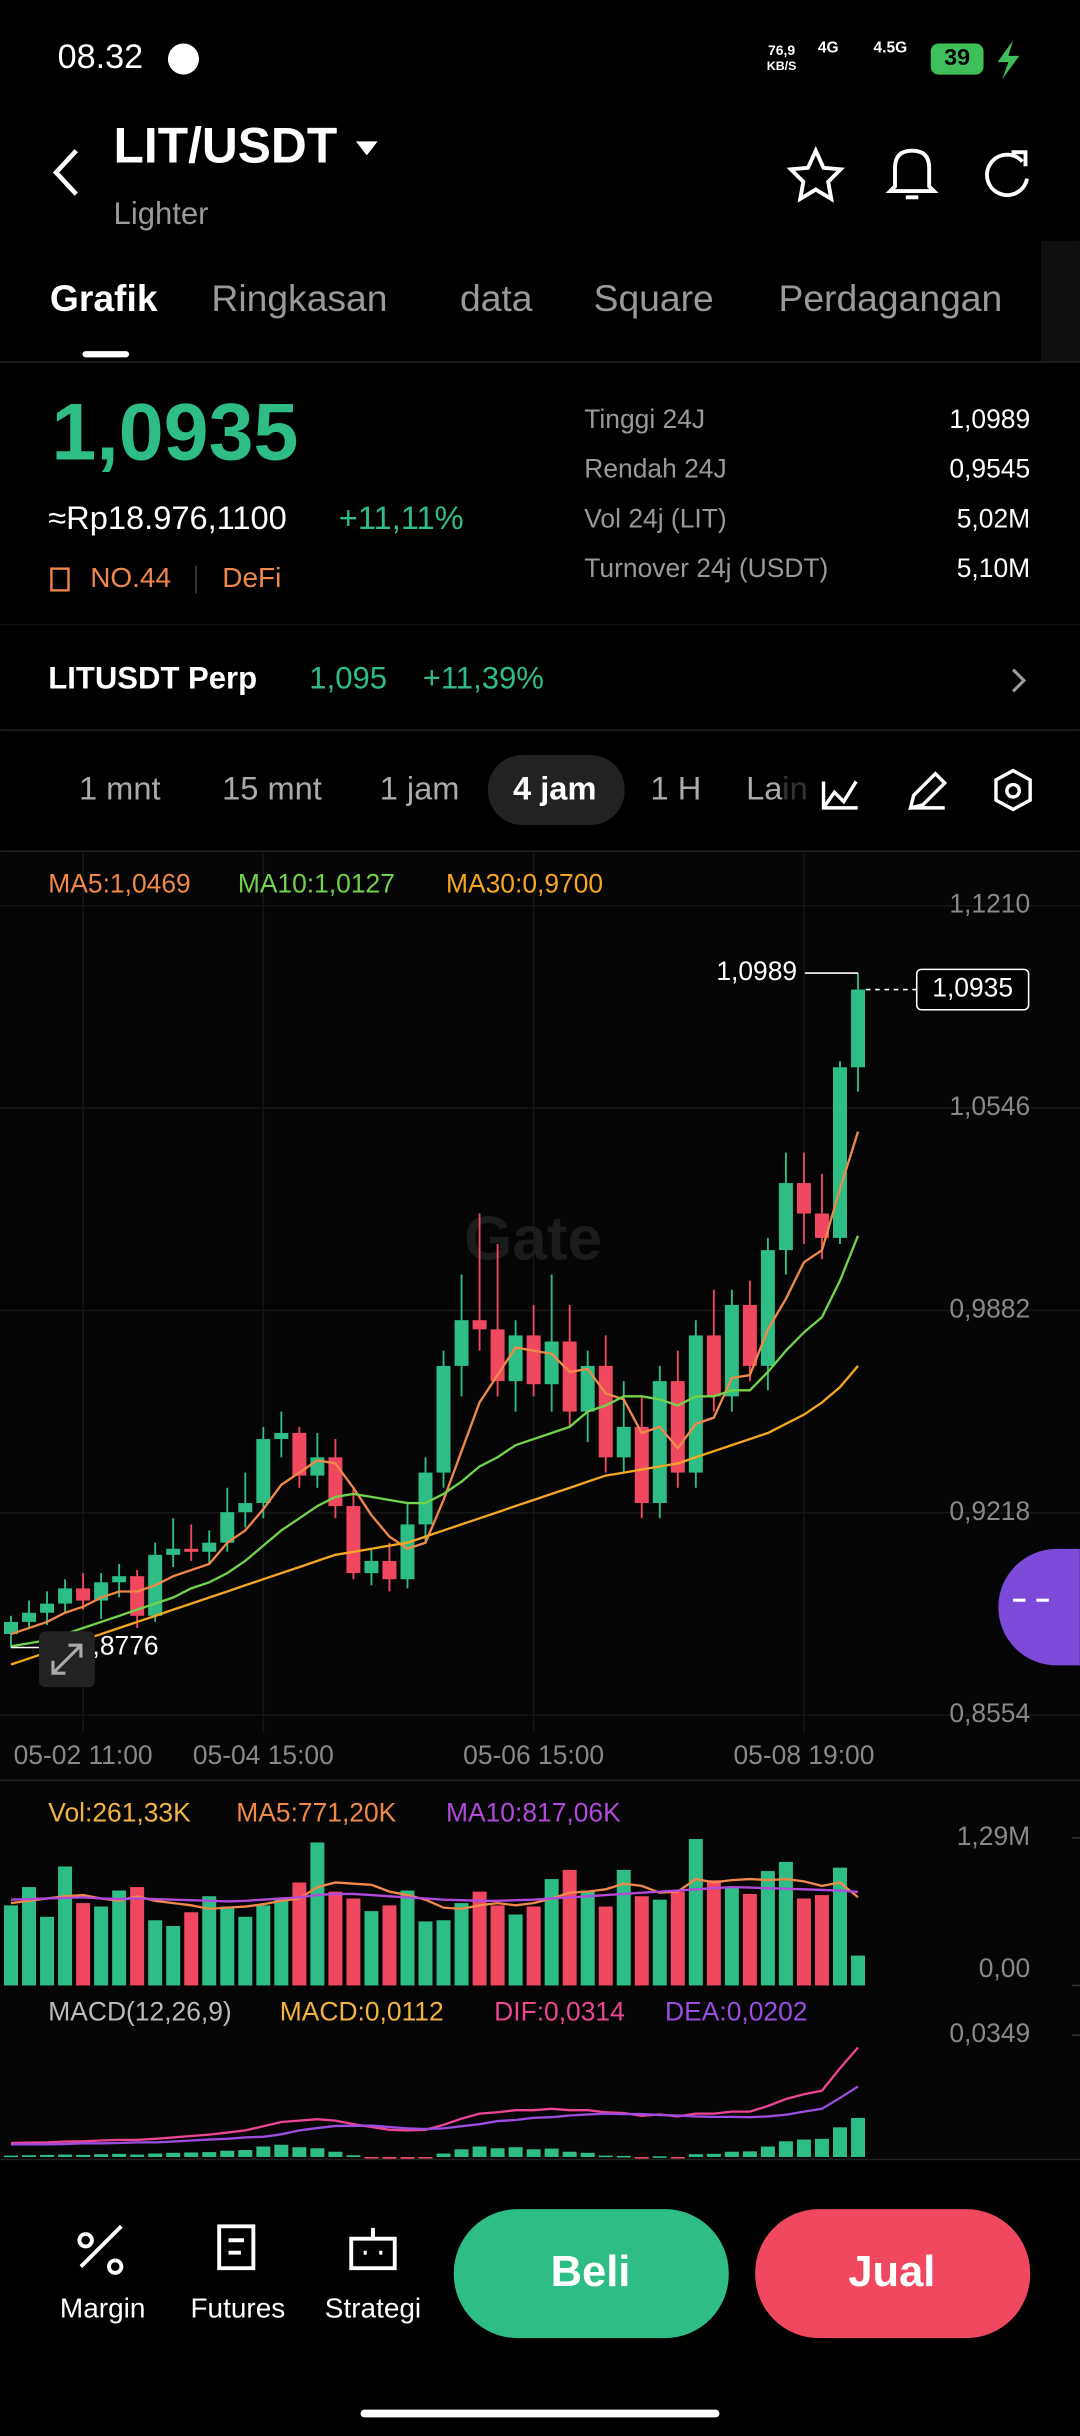  I want to click on home-indicator, so click(540, 2413).